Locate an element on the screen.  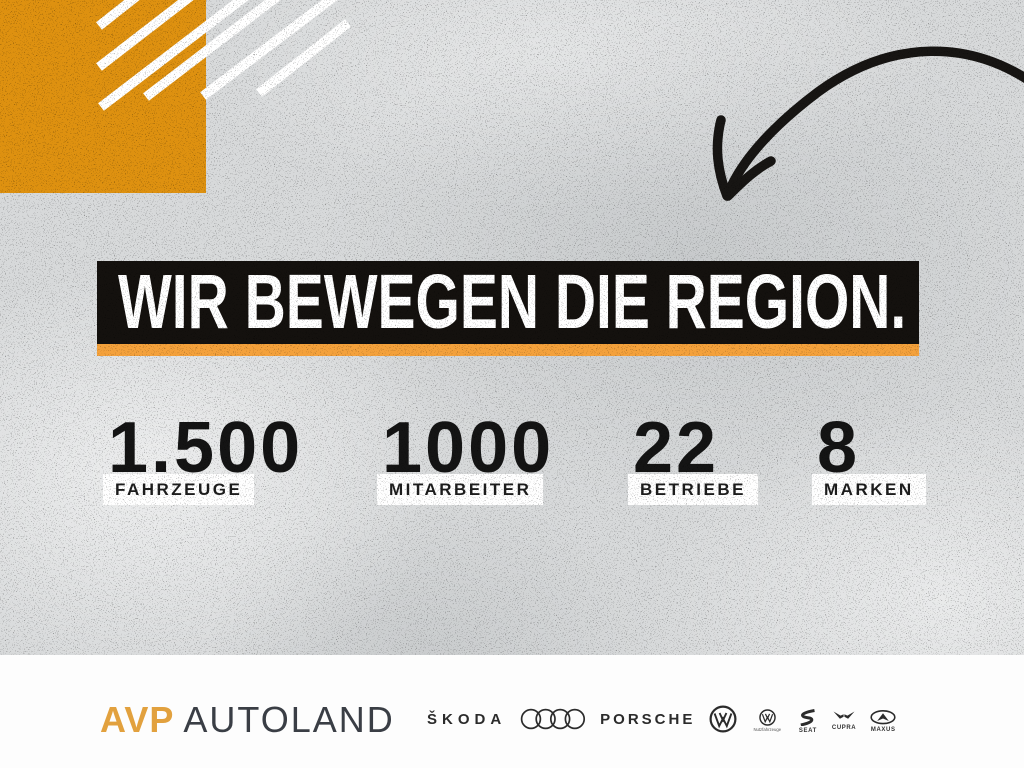
footer-bar is located at coordinates (512, 711).